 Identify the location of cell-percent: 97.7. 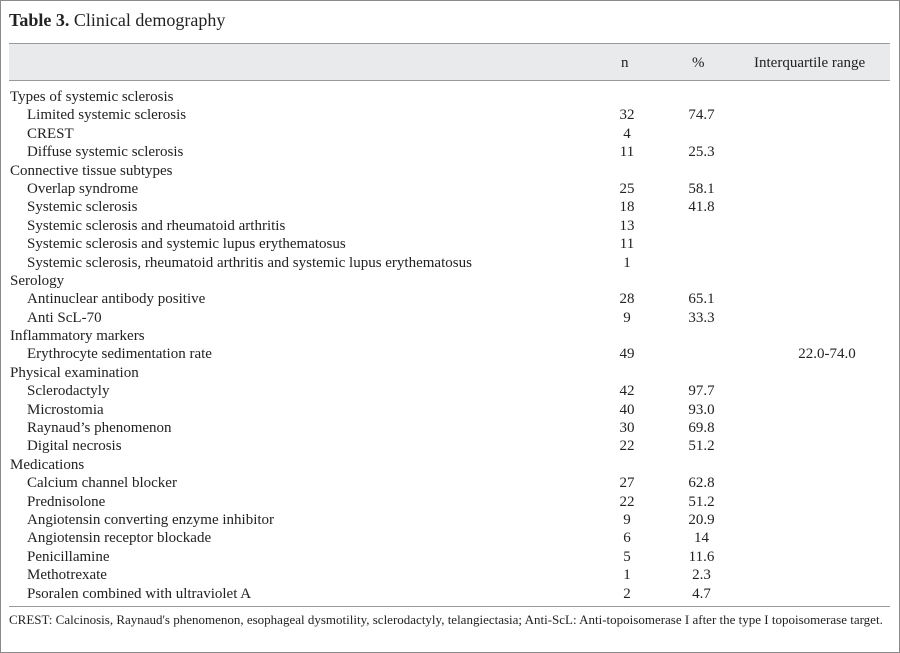
(701, 391).